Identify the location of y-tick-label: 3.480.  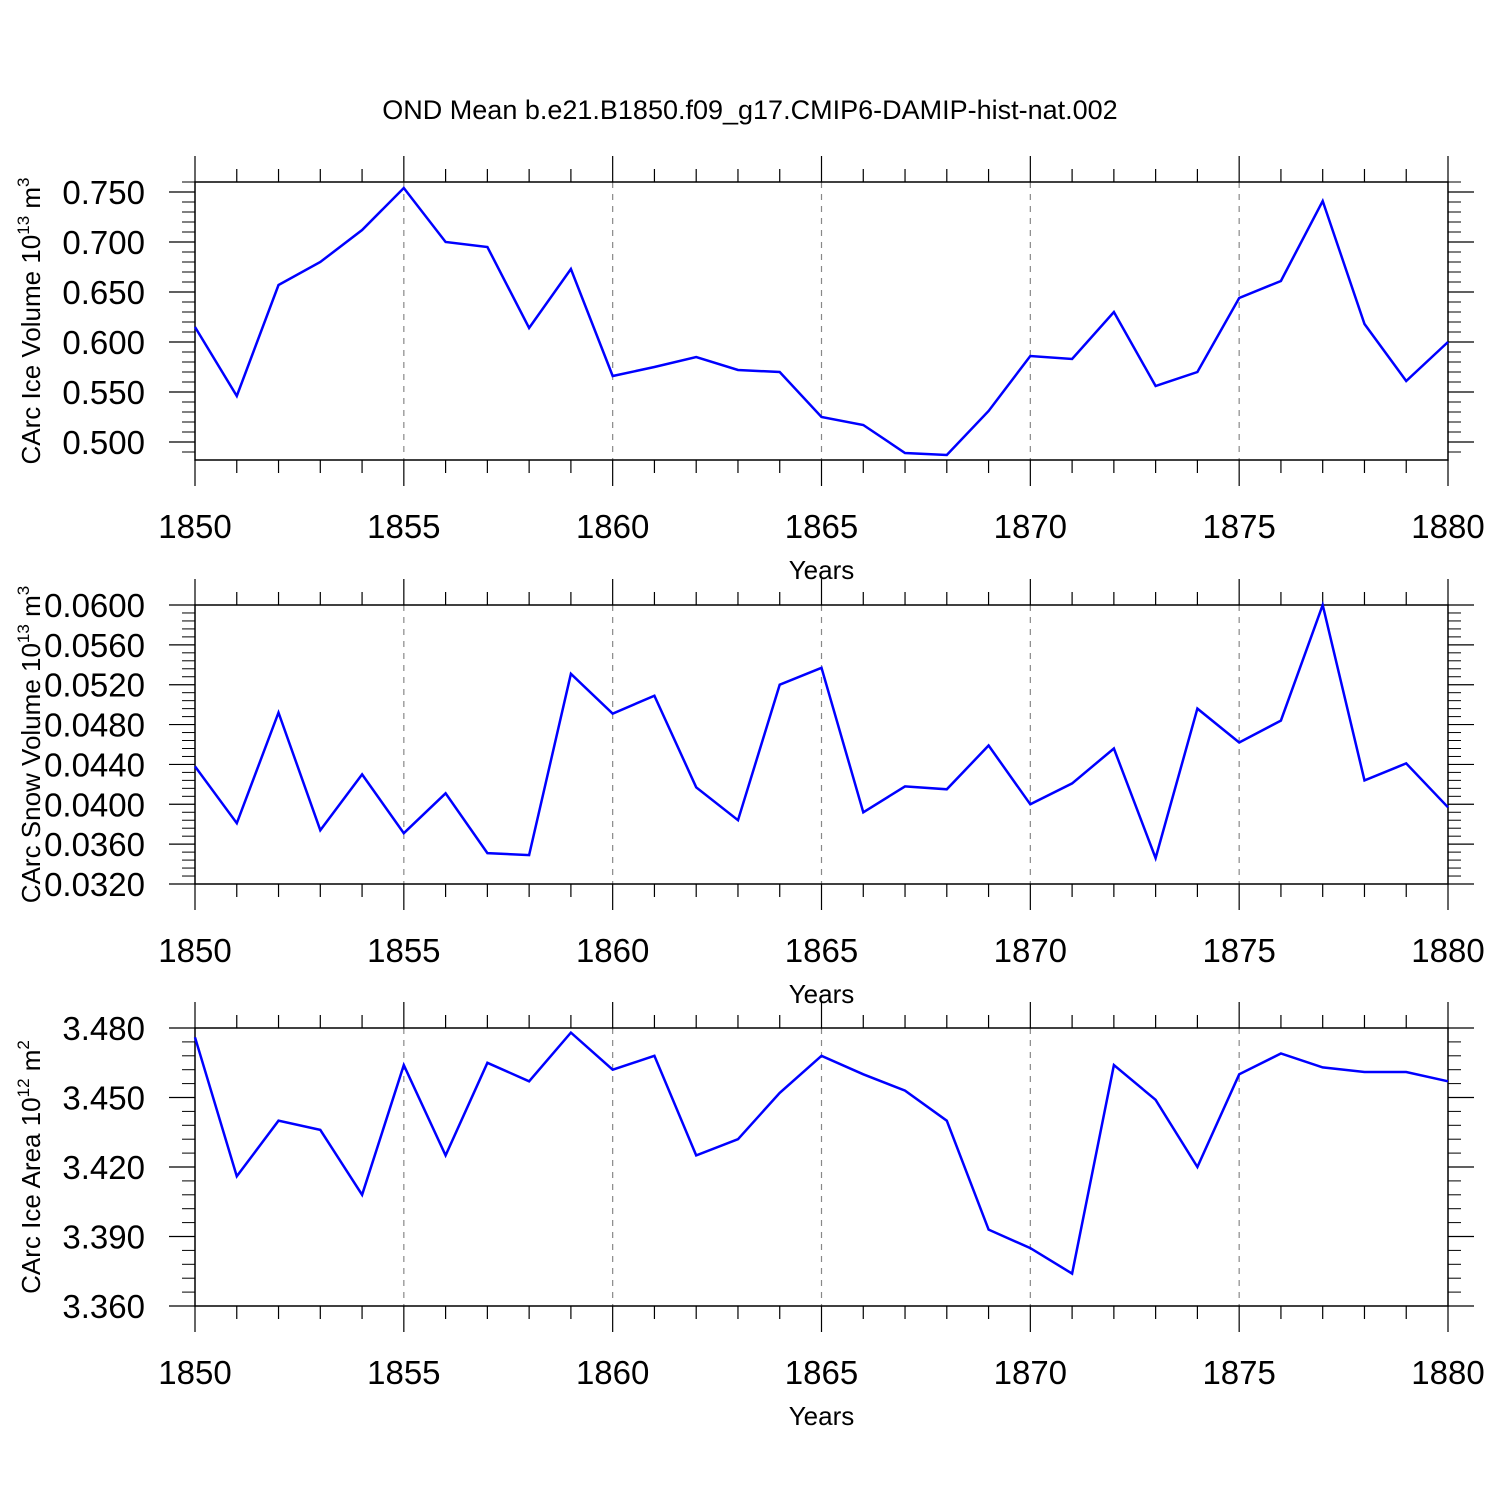
(103, 1028).